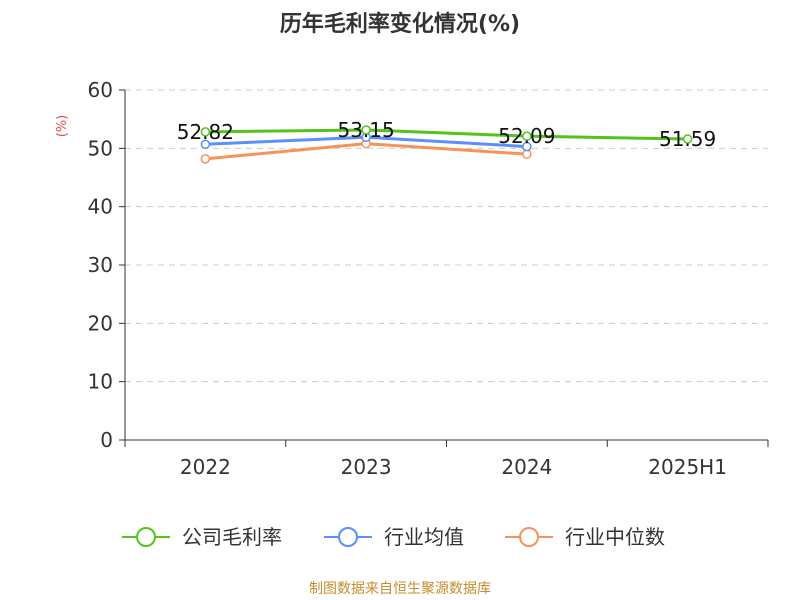 The width and height of the screenshot is (800, 600). I want to click on x-tick-label: 2024, so click(526, 467).